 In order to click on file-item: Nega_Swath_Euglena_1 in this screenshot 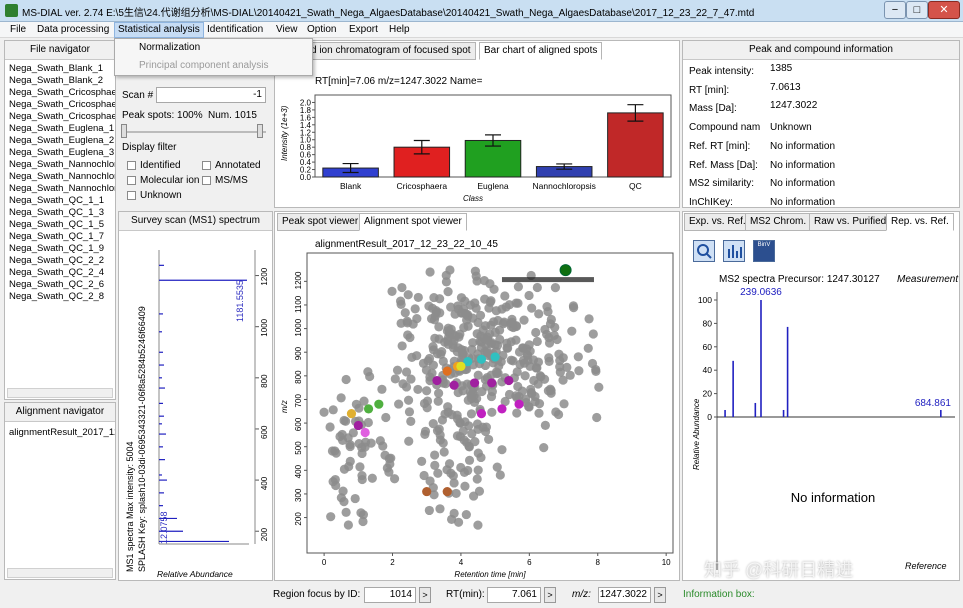, I will do `click(62, 128)`.